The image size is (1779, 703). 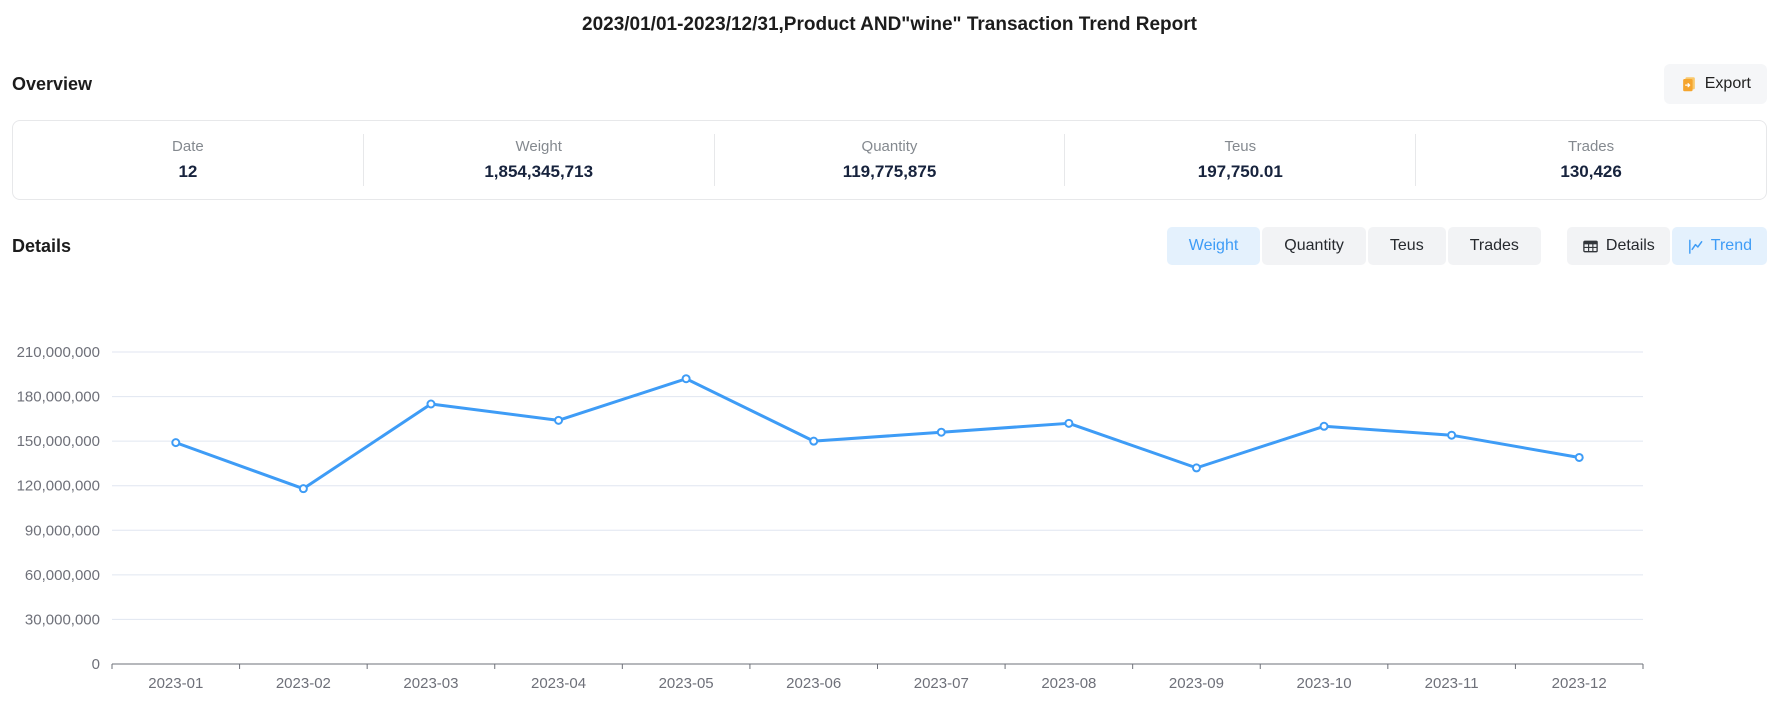 I want to click on table-icon, so click(x=1590, y=246).